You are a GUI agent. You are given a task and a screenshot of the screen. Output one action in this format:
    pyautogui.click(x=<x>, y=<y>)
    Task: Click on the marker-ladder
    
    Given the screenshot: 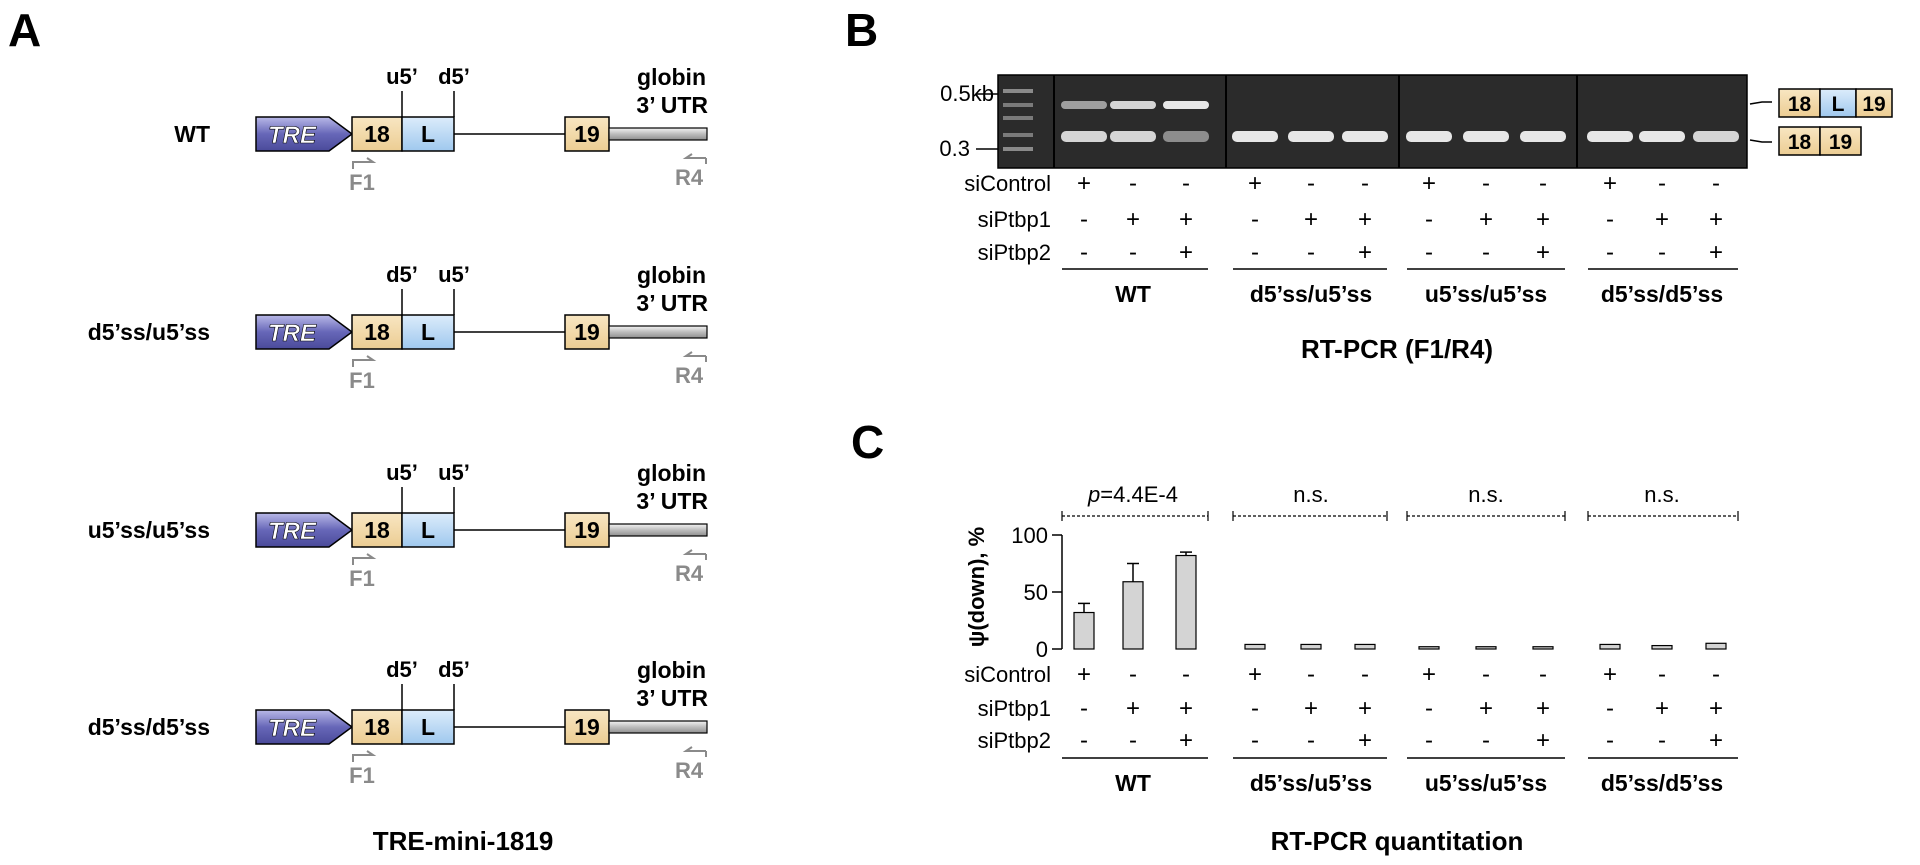 What is the action you would take?
    pyautogui.click(x=1018, y=120)
    